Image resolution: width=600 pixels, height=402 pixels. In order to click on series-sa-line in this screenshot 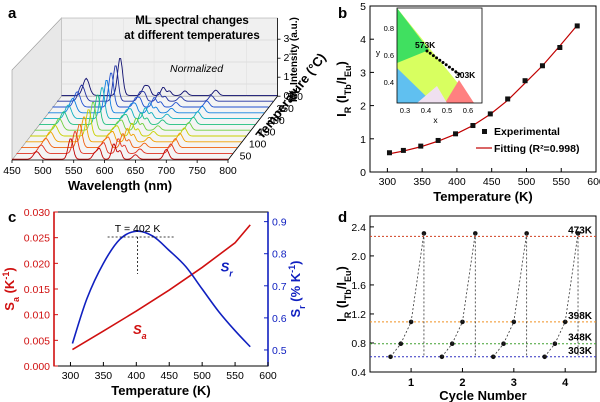, I will do `click(161, 287)`.